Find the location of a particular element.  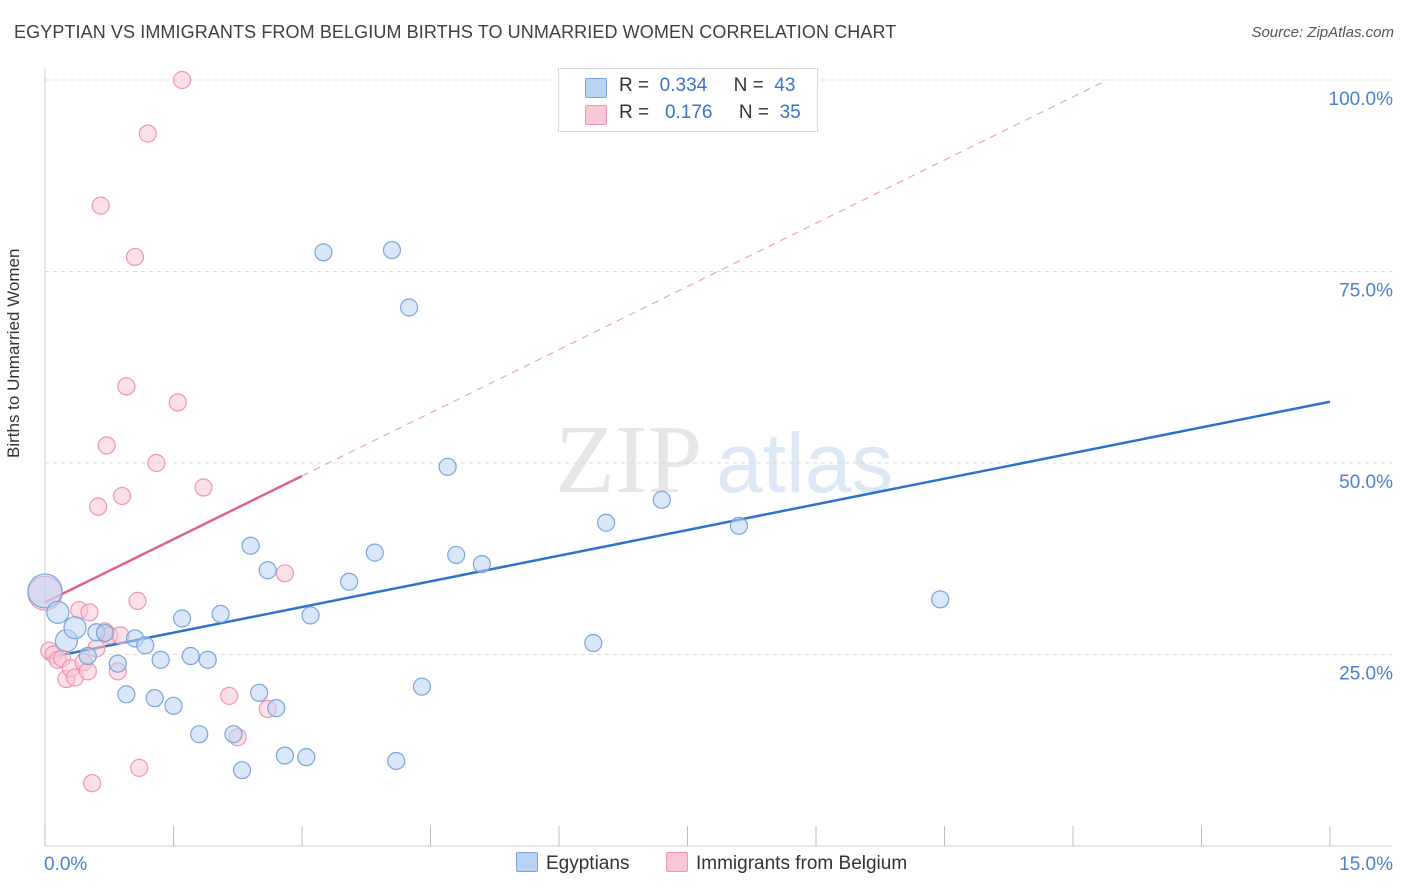

series-label-egyptians: Egyptians is located at coordinates (588, 863).